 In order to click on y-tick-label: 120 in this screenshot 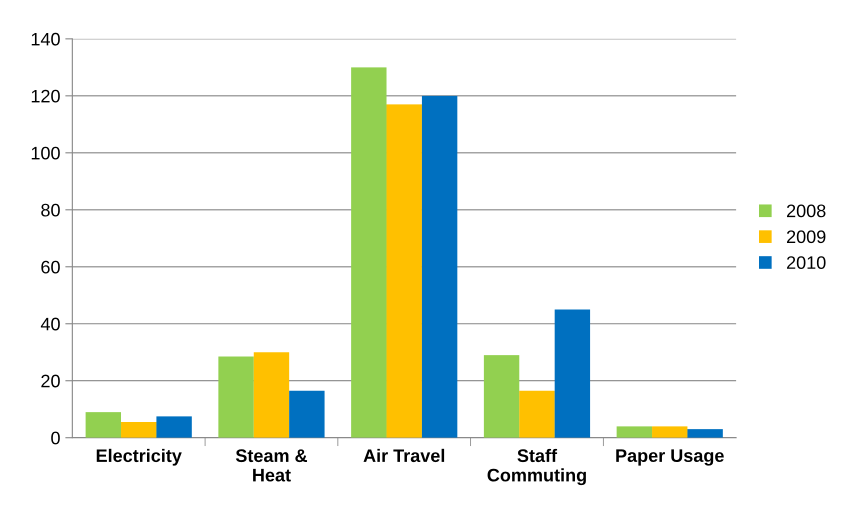, I will do `click(46, 96)`.